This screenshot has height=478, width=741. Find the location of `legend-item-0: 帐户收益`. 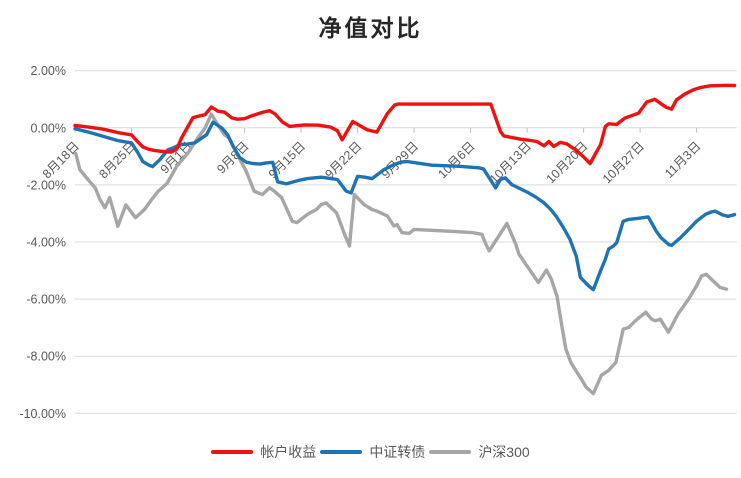

legend-item-0: 帐户收益 is located at coordinates (263, 452).